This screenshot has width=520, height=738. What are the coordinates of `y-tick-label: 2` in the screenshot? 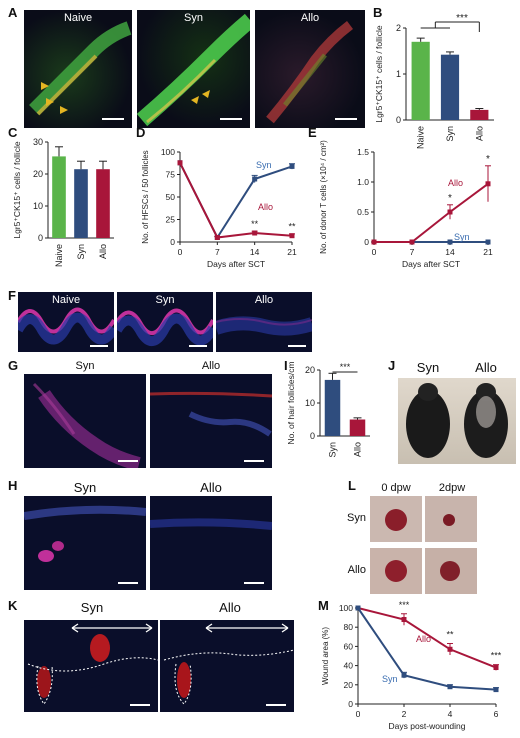 It's located at (398, 28).